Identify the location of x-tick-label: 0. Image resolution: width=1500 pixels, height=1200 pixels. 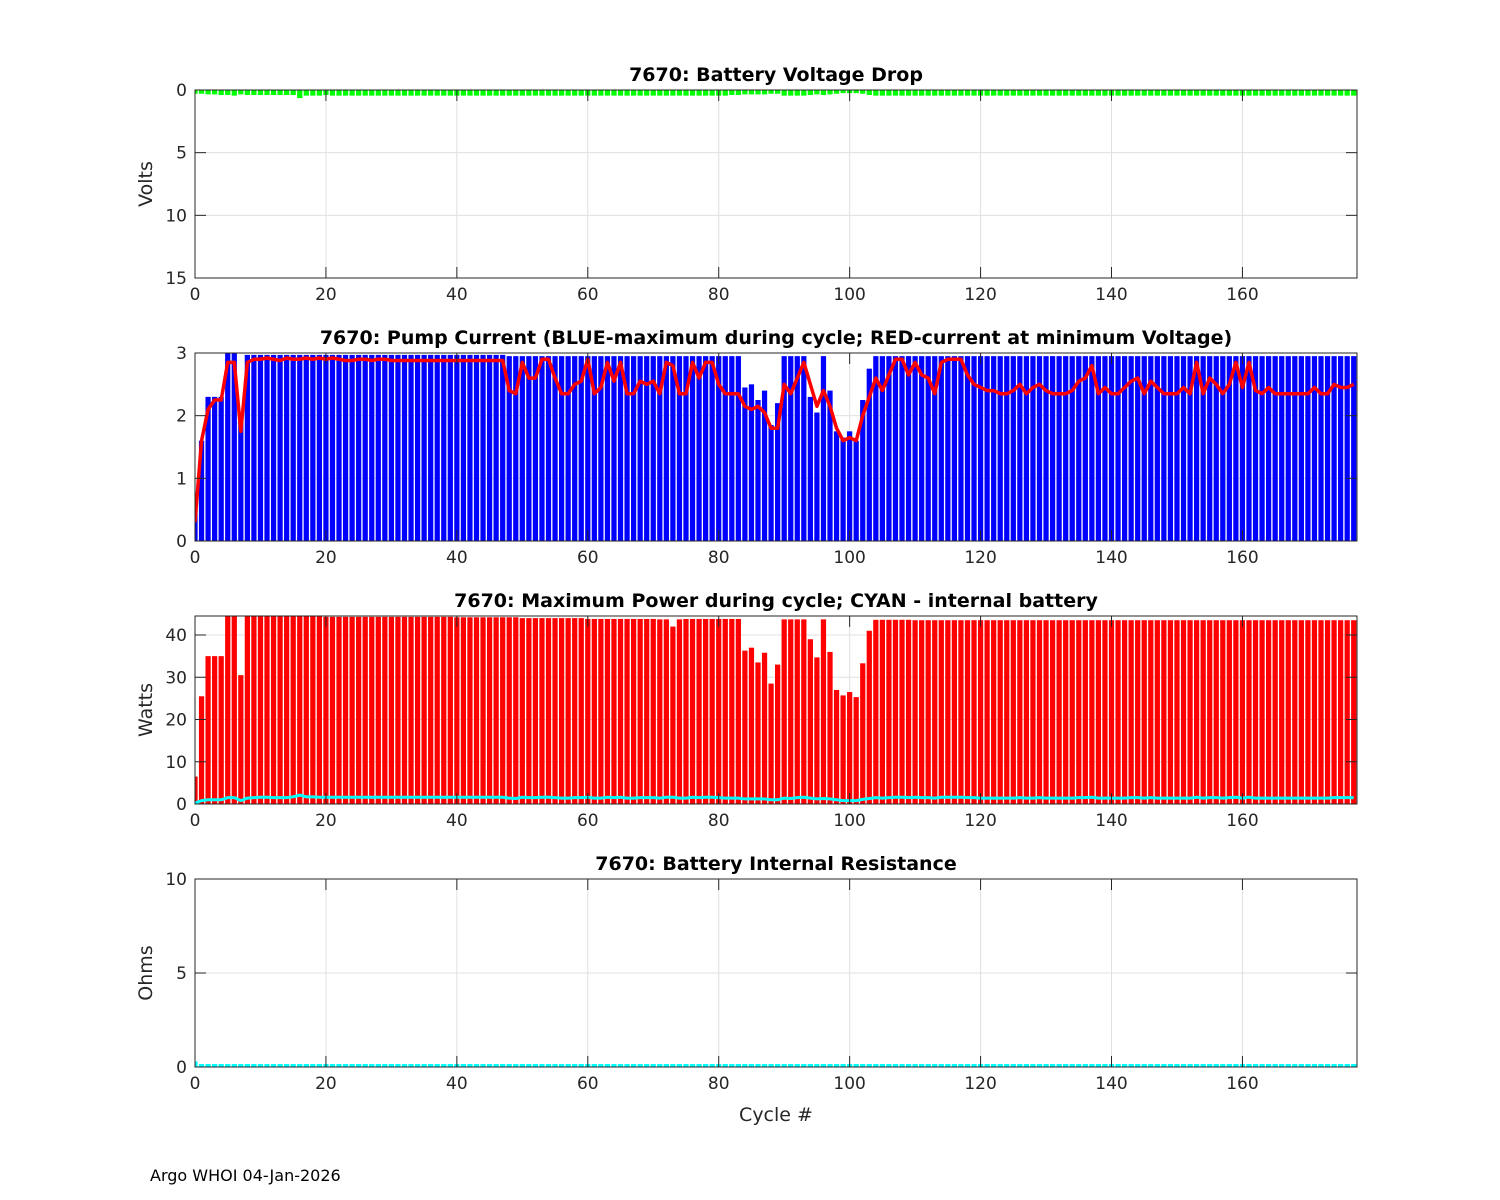
(195, 1084).